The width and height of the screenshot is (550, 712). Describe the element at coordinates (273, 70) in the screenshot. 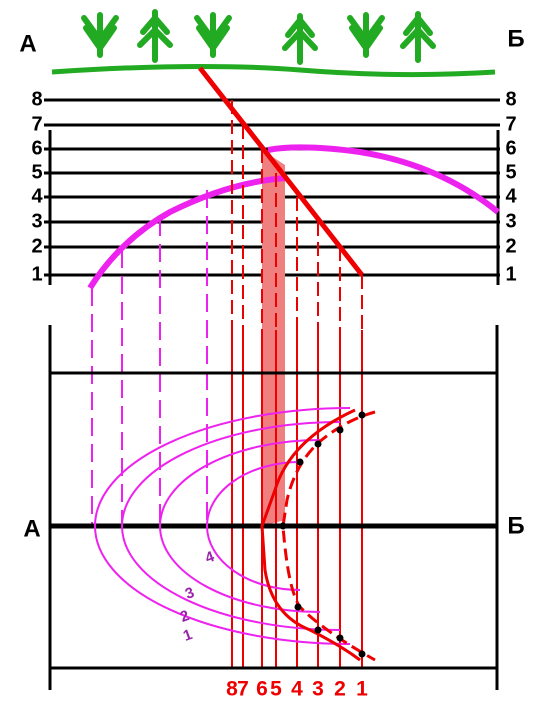

I see `ground` at that location.